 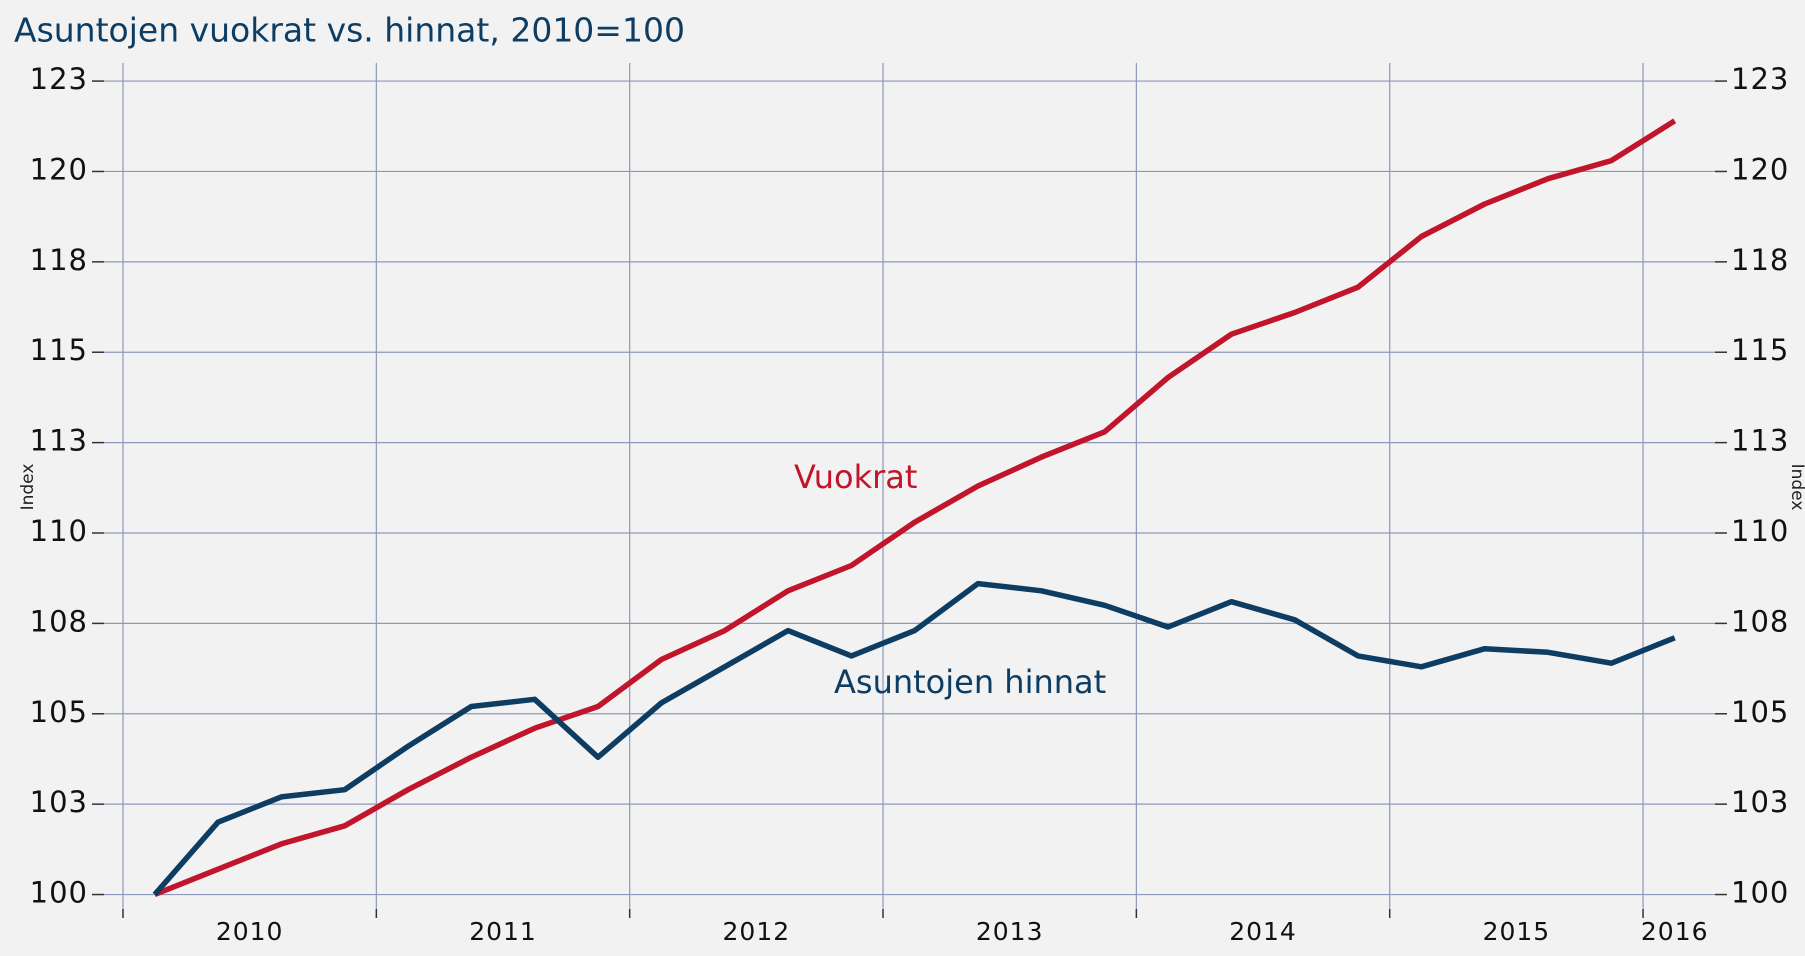 What do you see at coordinates (59, 350) in the screenshot?
I see `y-tick-label: 115` at bounding box center [59, 350].